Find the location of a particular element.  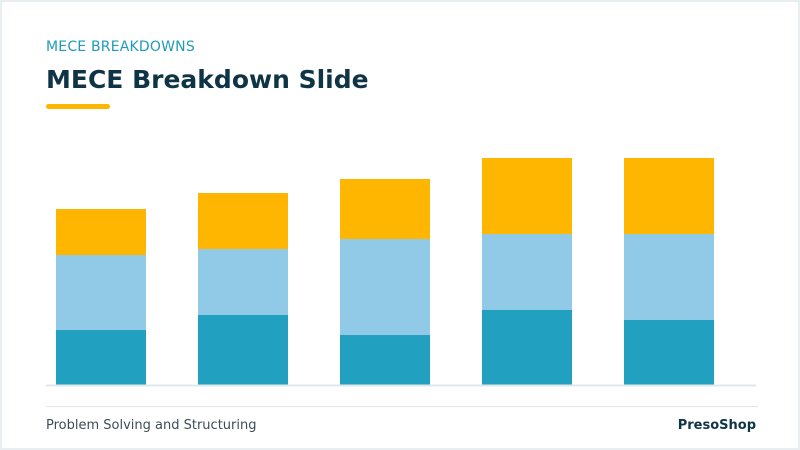

title-accent-bar is located at coordinates (78, 106).